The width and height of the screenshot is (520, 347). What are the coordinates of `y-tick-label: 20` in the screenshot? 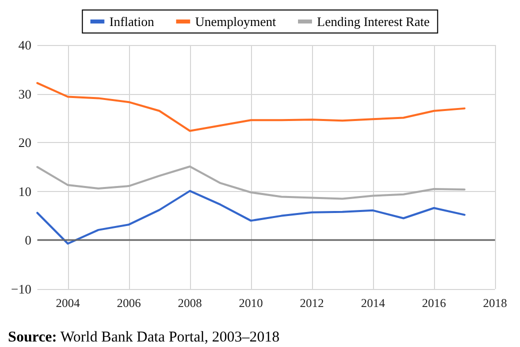 It's located at (25, 142).